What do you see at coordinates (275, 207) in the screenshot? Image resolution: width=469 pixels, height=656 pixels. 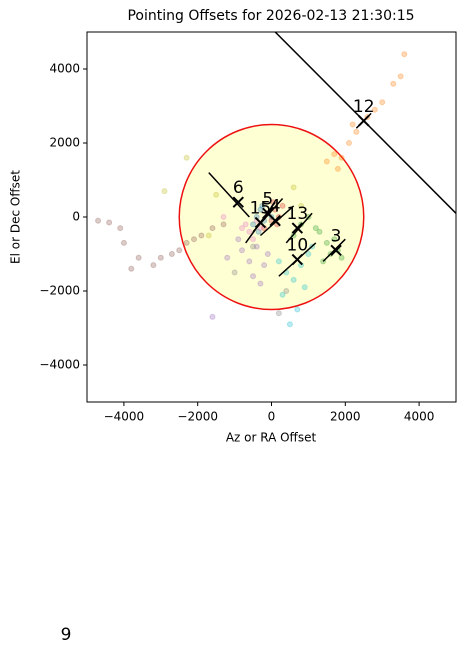 I see `target-label: 4` at bounding box center [275, 207].